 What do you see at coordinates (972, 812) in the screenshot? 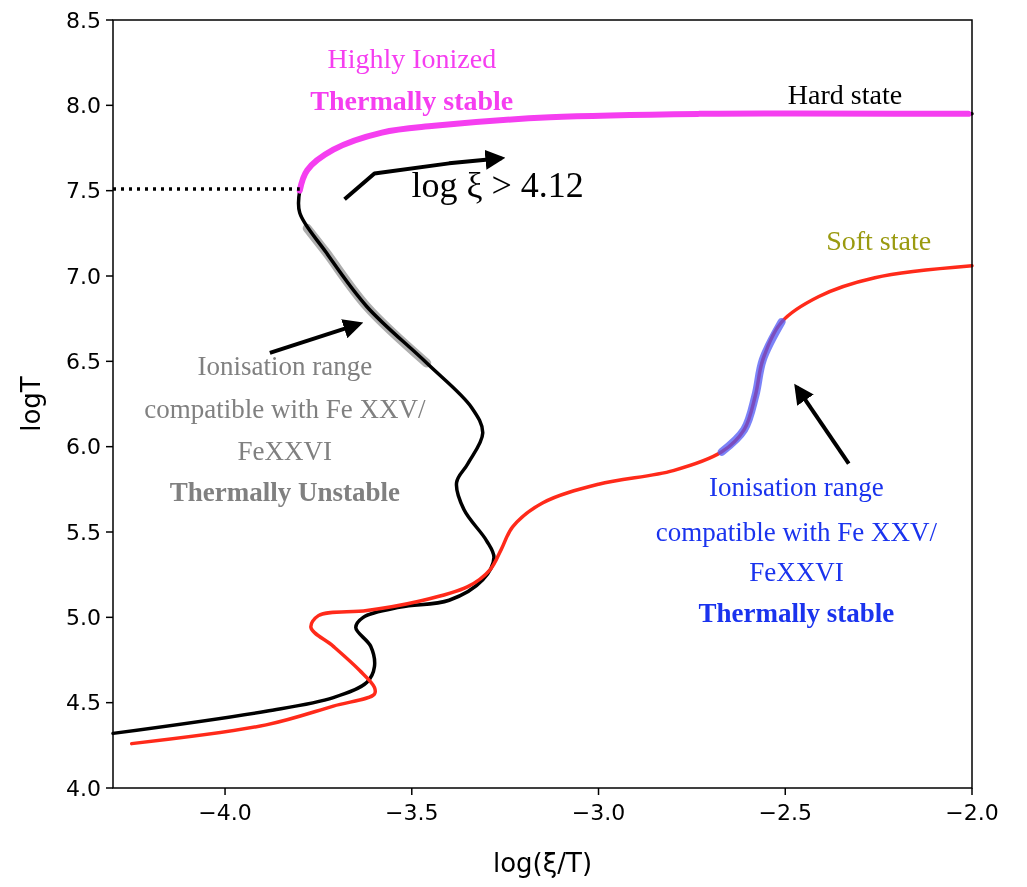
I see `x-tick-label: −2.0` at bounding box center [972, 812].